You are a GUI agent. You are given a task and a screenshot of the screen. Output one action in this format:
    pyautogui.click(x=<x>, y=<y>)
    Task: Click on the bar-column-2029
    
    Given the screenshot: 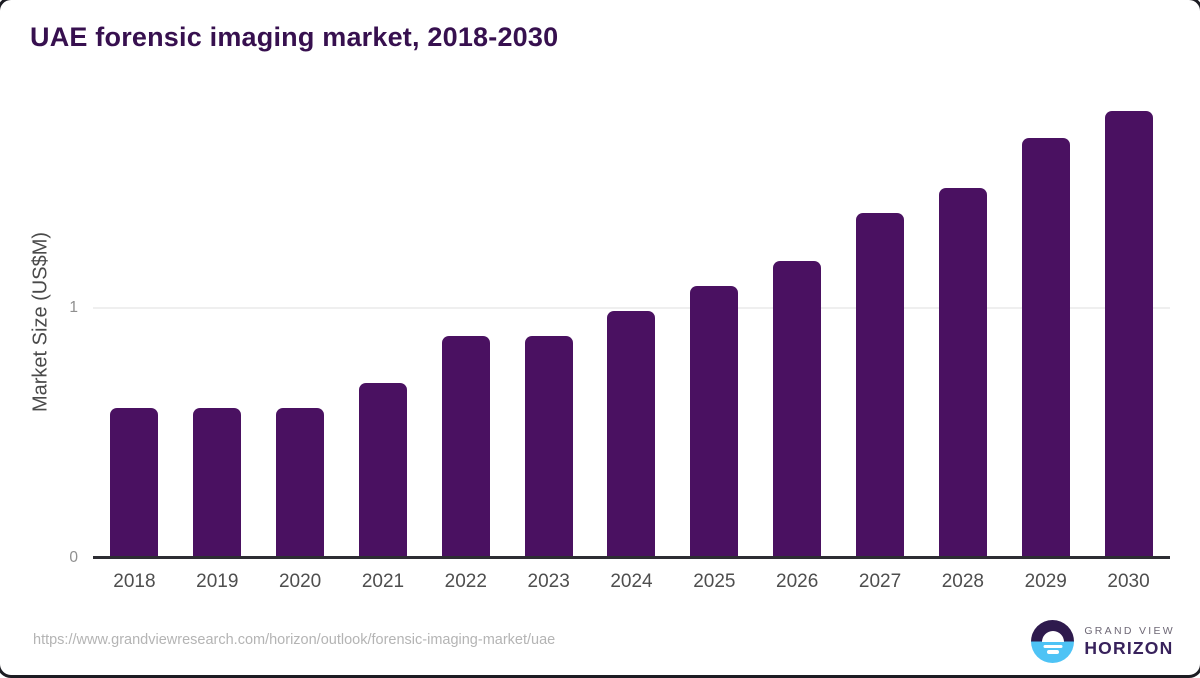 What is the action you would take?
    pyautogui.click(x=1045, y=320)
    